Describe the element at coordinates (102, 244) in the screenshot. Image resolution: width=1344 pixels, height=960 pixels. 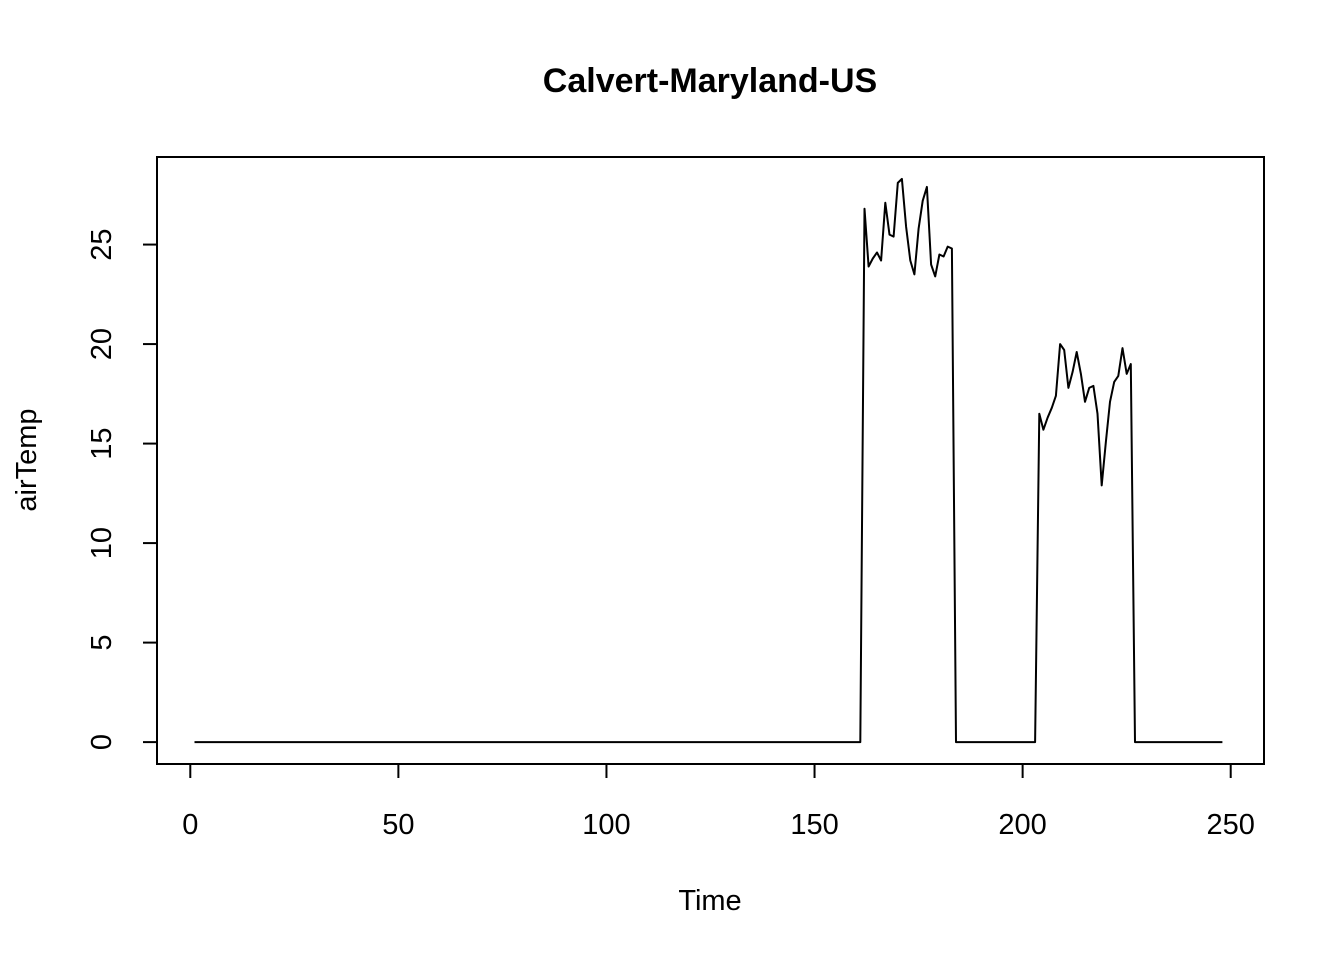
I see `y-tick-label: 25` at that location.